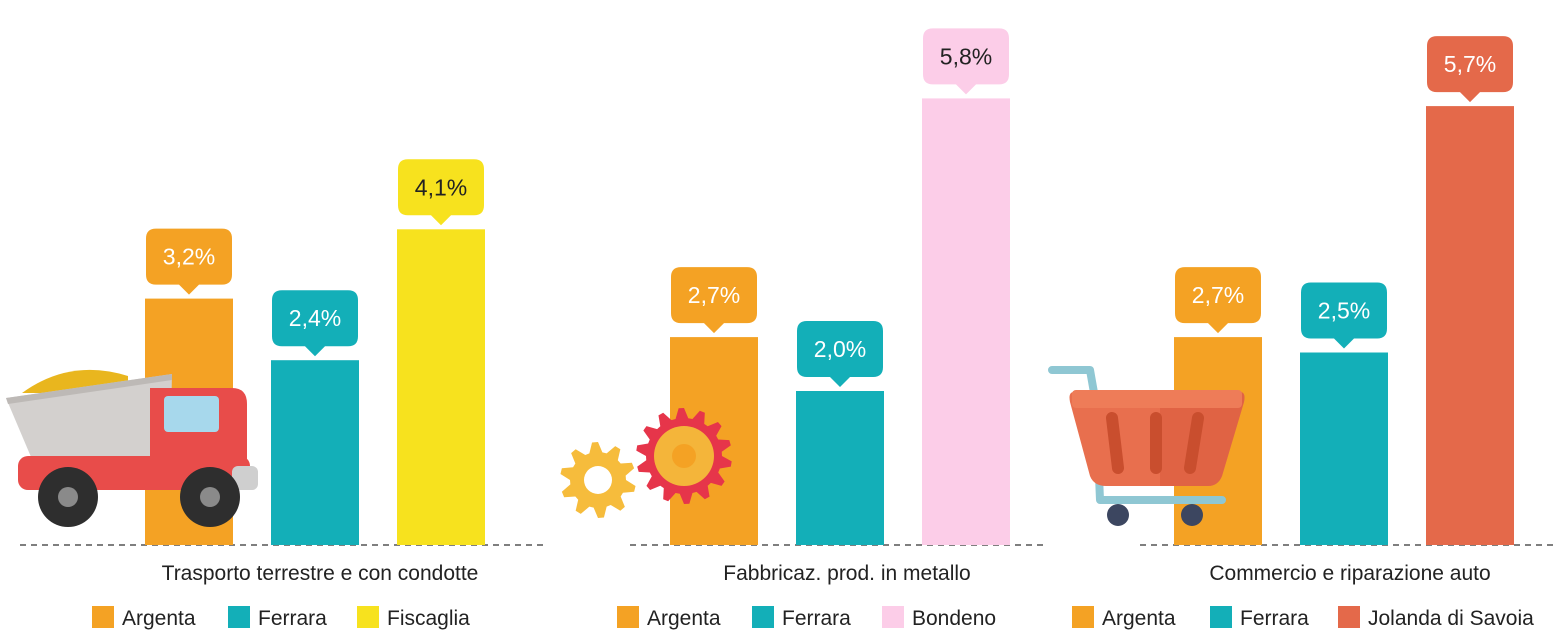  I want to click on category-label: Commercio e riparazione auto, so click(1349, 573).